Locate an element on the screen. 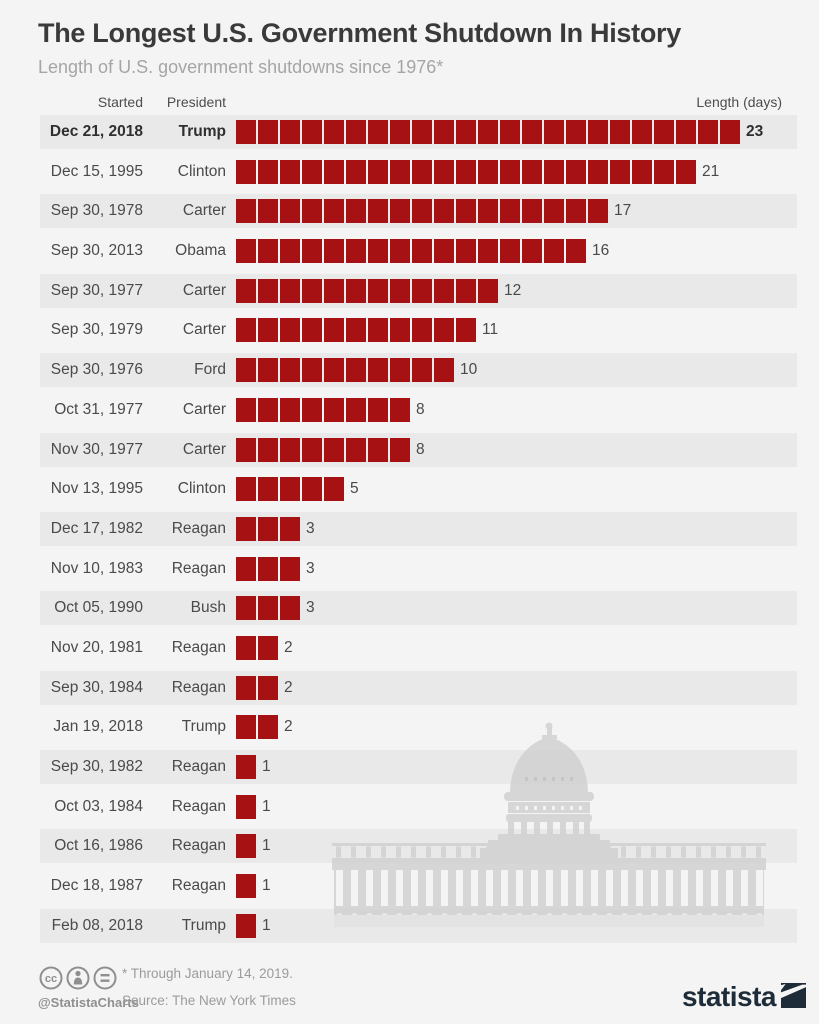 The width and height of the screenshot is (819, 1024). table-row: Sep 30, 1979 Carter 11 is located at coordinates (418, 330).